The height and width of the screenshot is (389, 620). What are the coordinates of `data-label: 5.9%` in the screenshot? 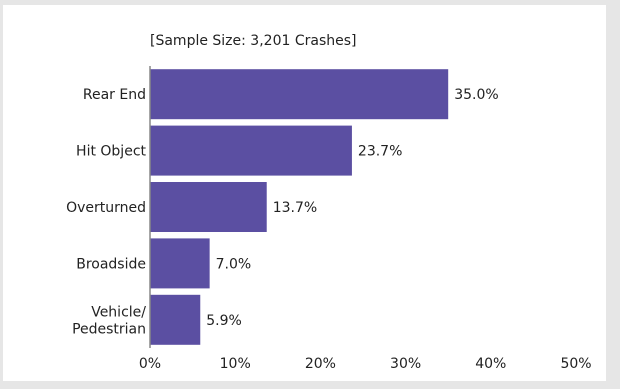 It's located at (224, 321).